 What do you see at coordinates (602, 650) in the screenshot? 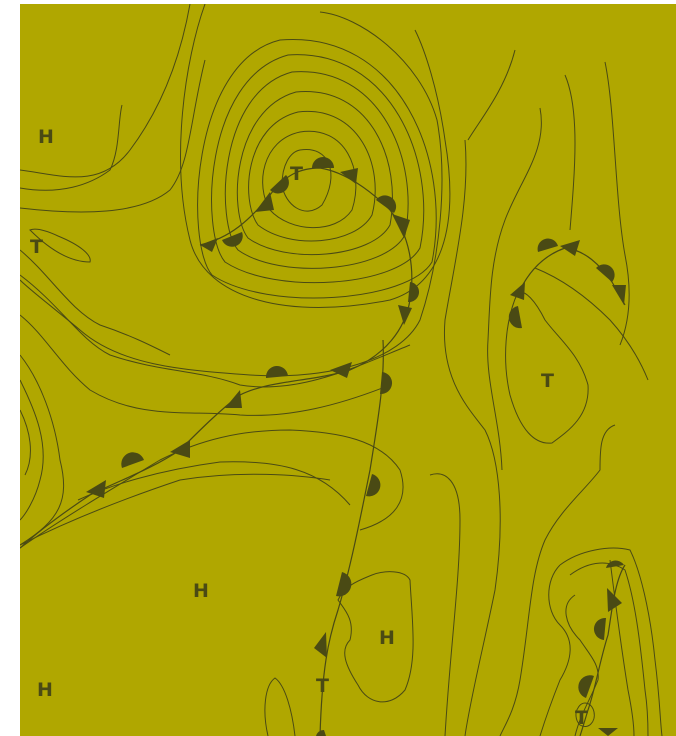
I see `front-line-occluded` at bounding box center [602, 650].